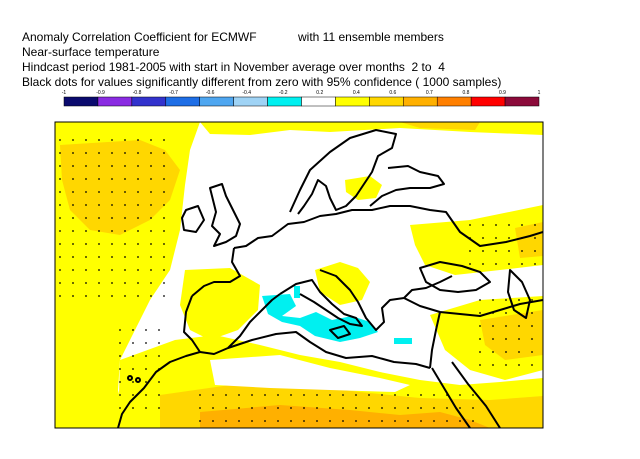 The width and height of the screenshot is (640, 459). Describe the element at coordinates (502, 93) in the screenshot. I see `legend-tick-label: 0.9` at that location.